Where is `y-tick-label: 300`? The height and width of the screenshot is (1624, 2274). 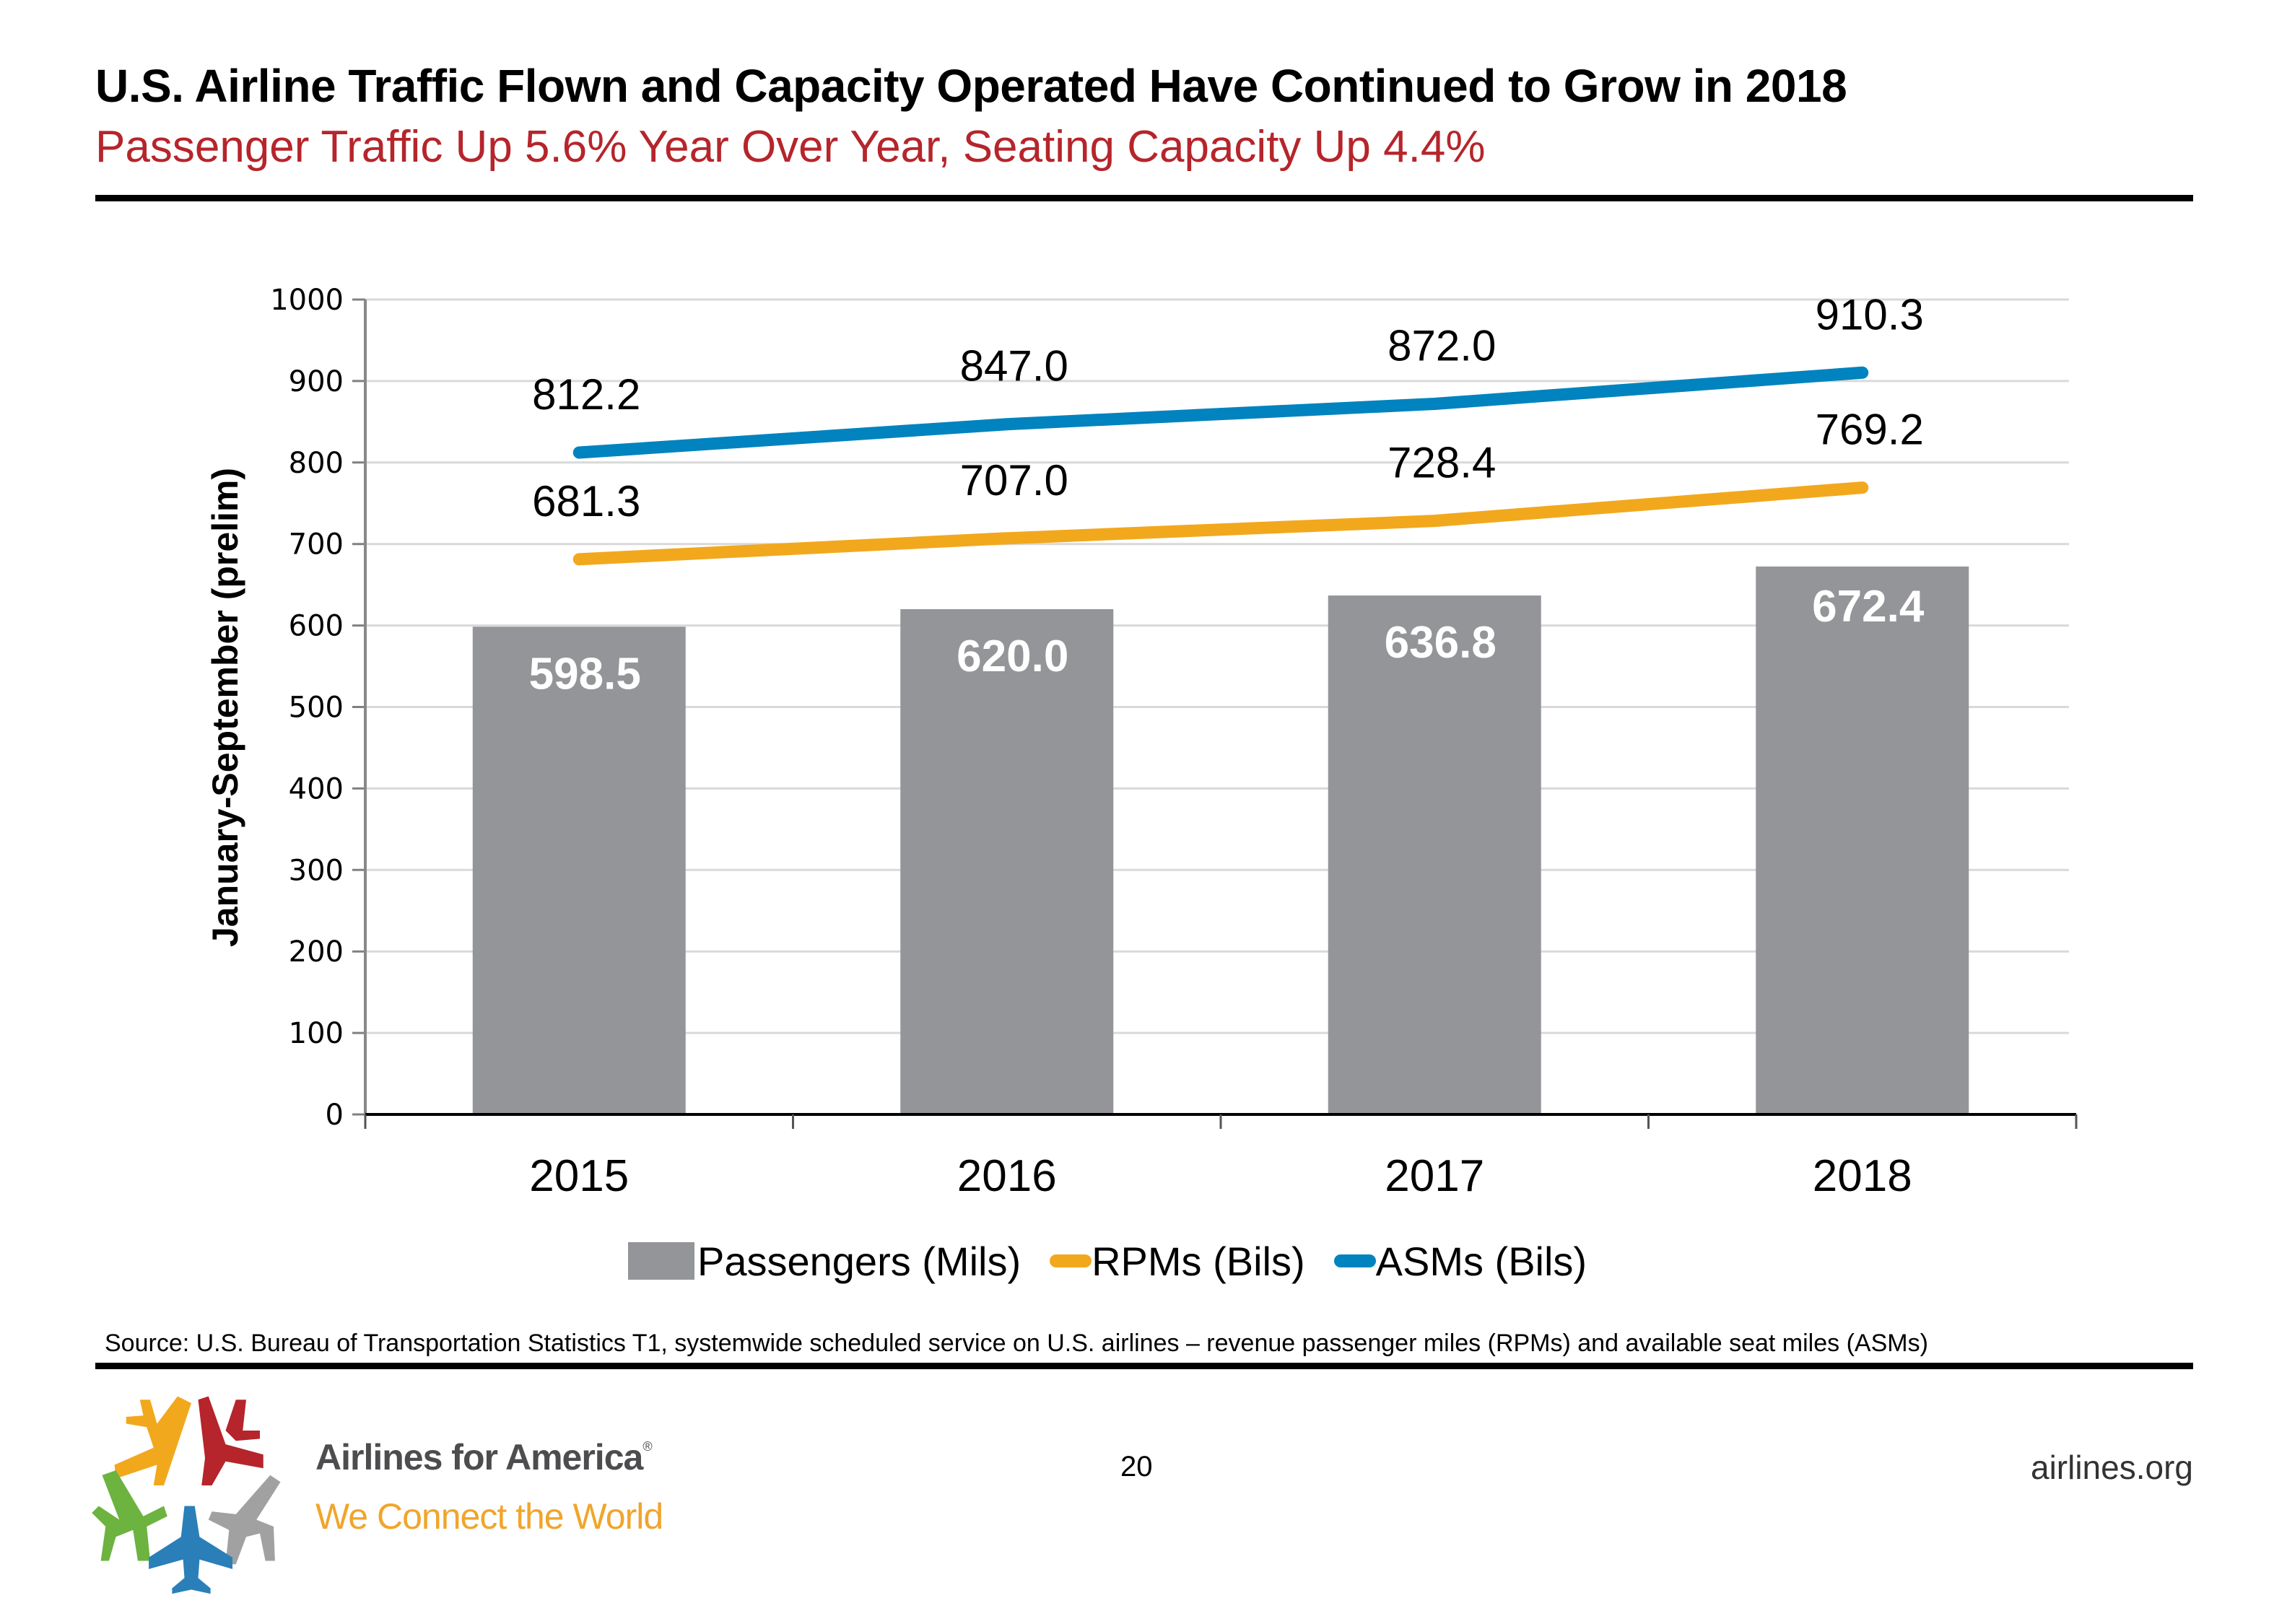 y-tick-label: 300 is located at coordinates (316, 870).